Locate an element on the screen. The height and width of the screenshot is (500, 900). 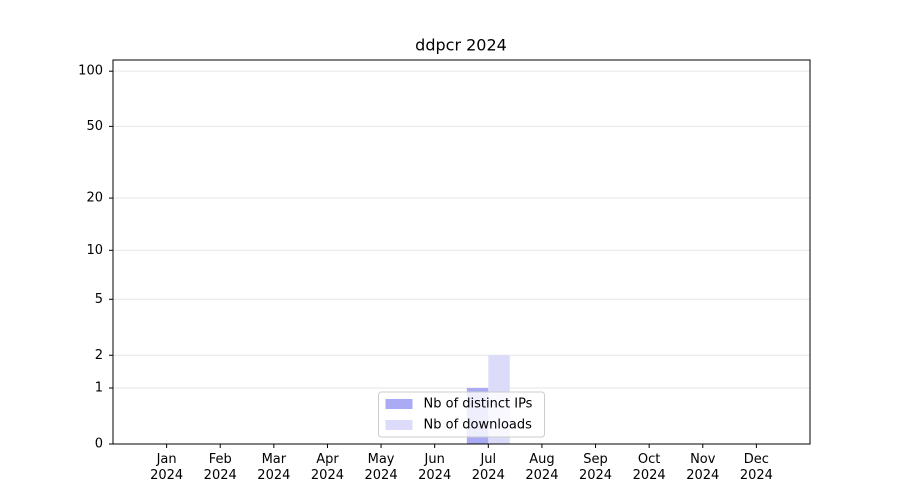
x-tick-label: Jan 2024 is located at coordinates (167, 467).